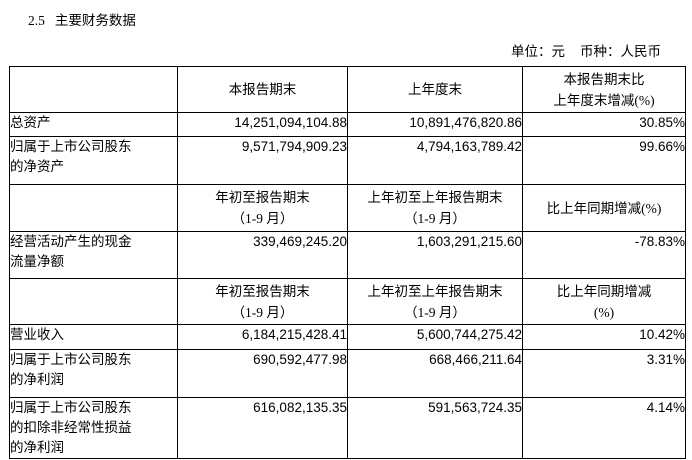  What do you see at coordinates (262, 337) in the screenshot?
I see `row-current-value: 6,184,215,428.41` at bounding box center [262, 337].